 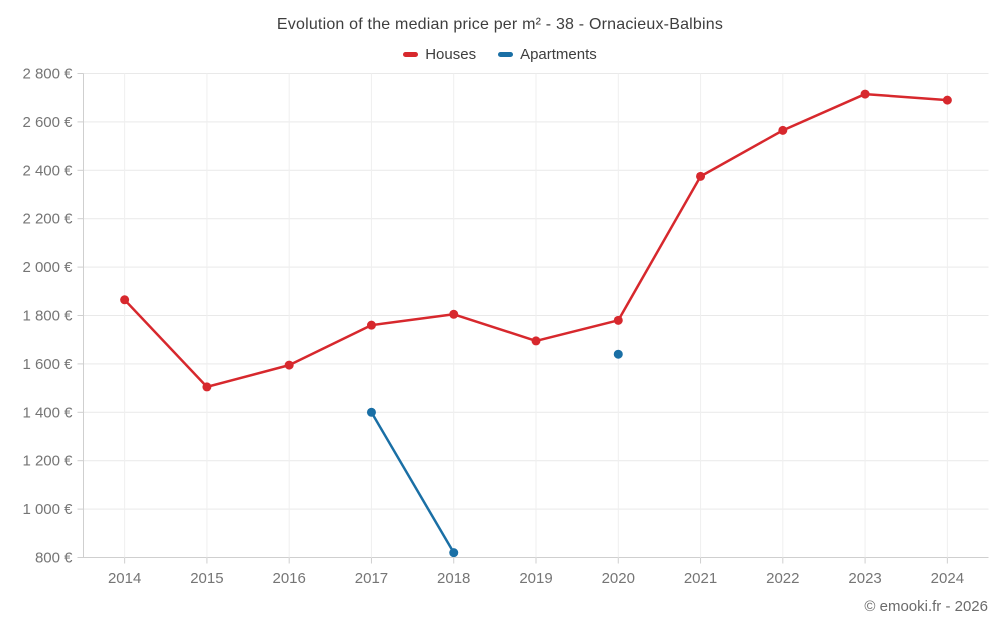 What do you see at coordinates (782, 578) in the screenshot?
I see `x-axis-label: 2022` at bounding box center [782, 578].